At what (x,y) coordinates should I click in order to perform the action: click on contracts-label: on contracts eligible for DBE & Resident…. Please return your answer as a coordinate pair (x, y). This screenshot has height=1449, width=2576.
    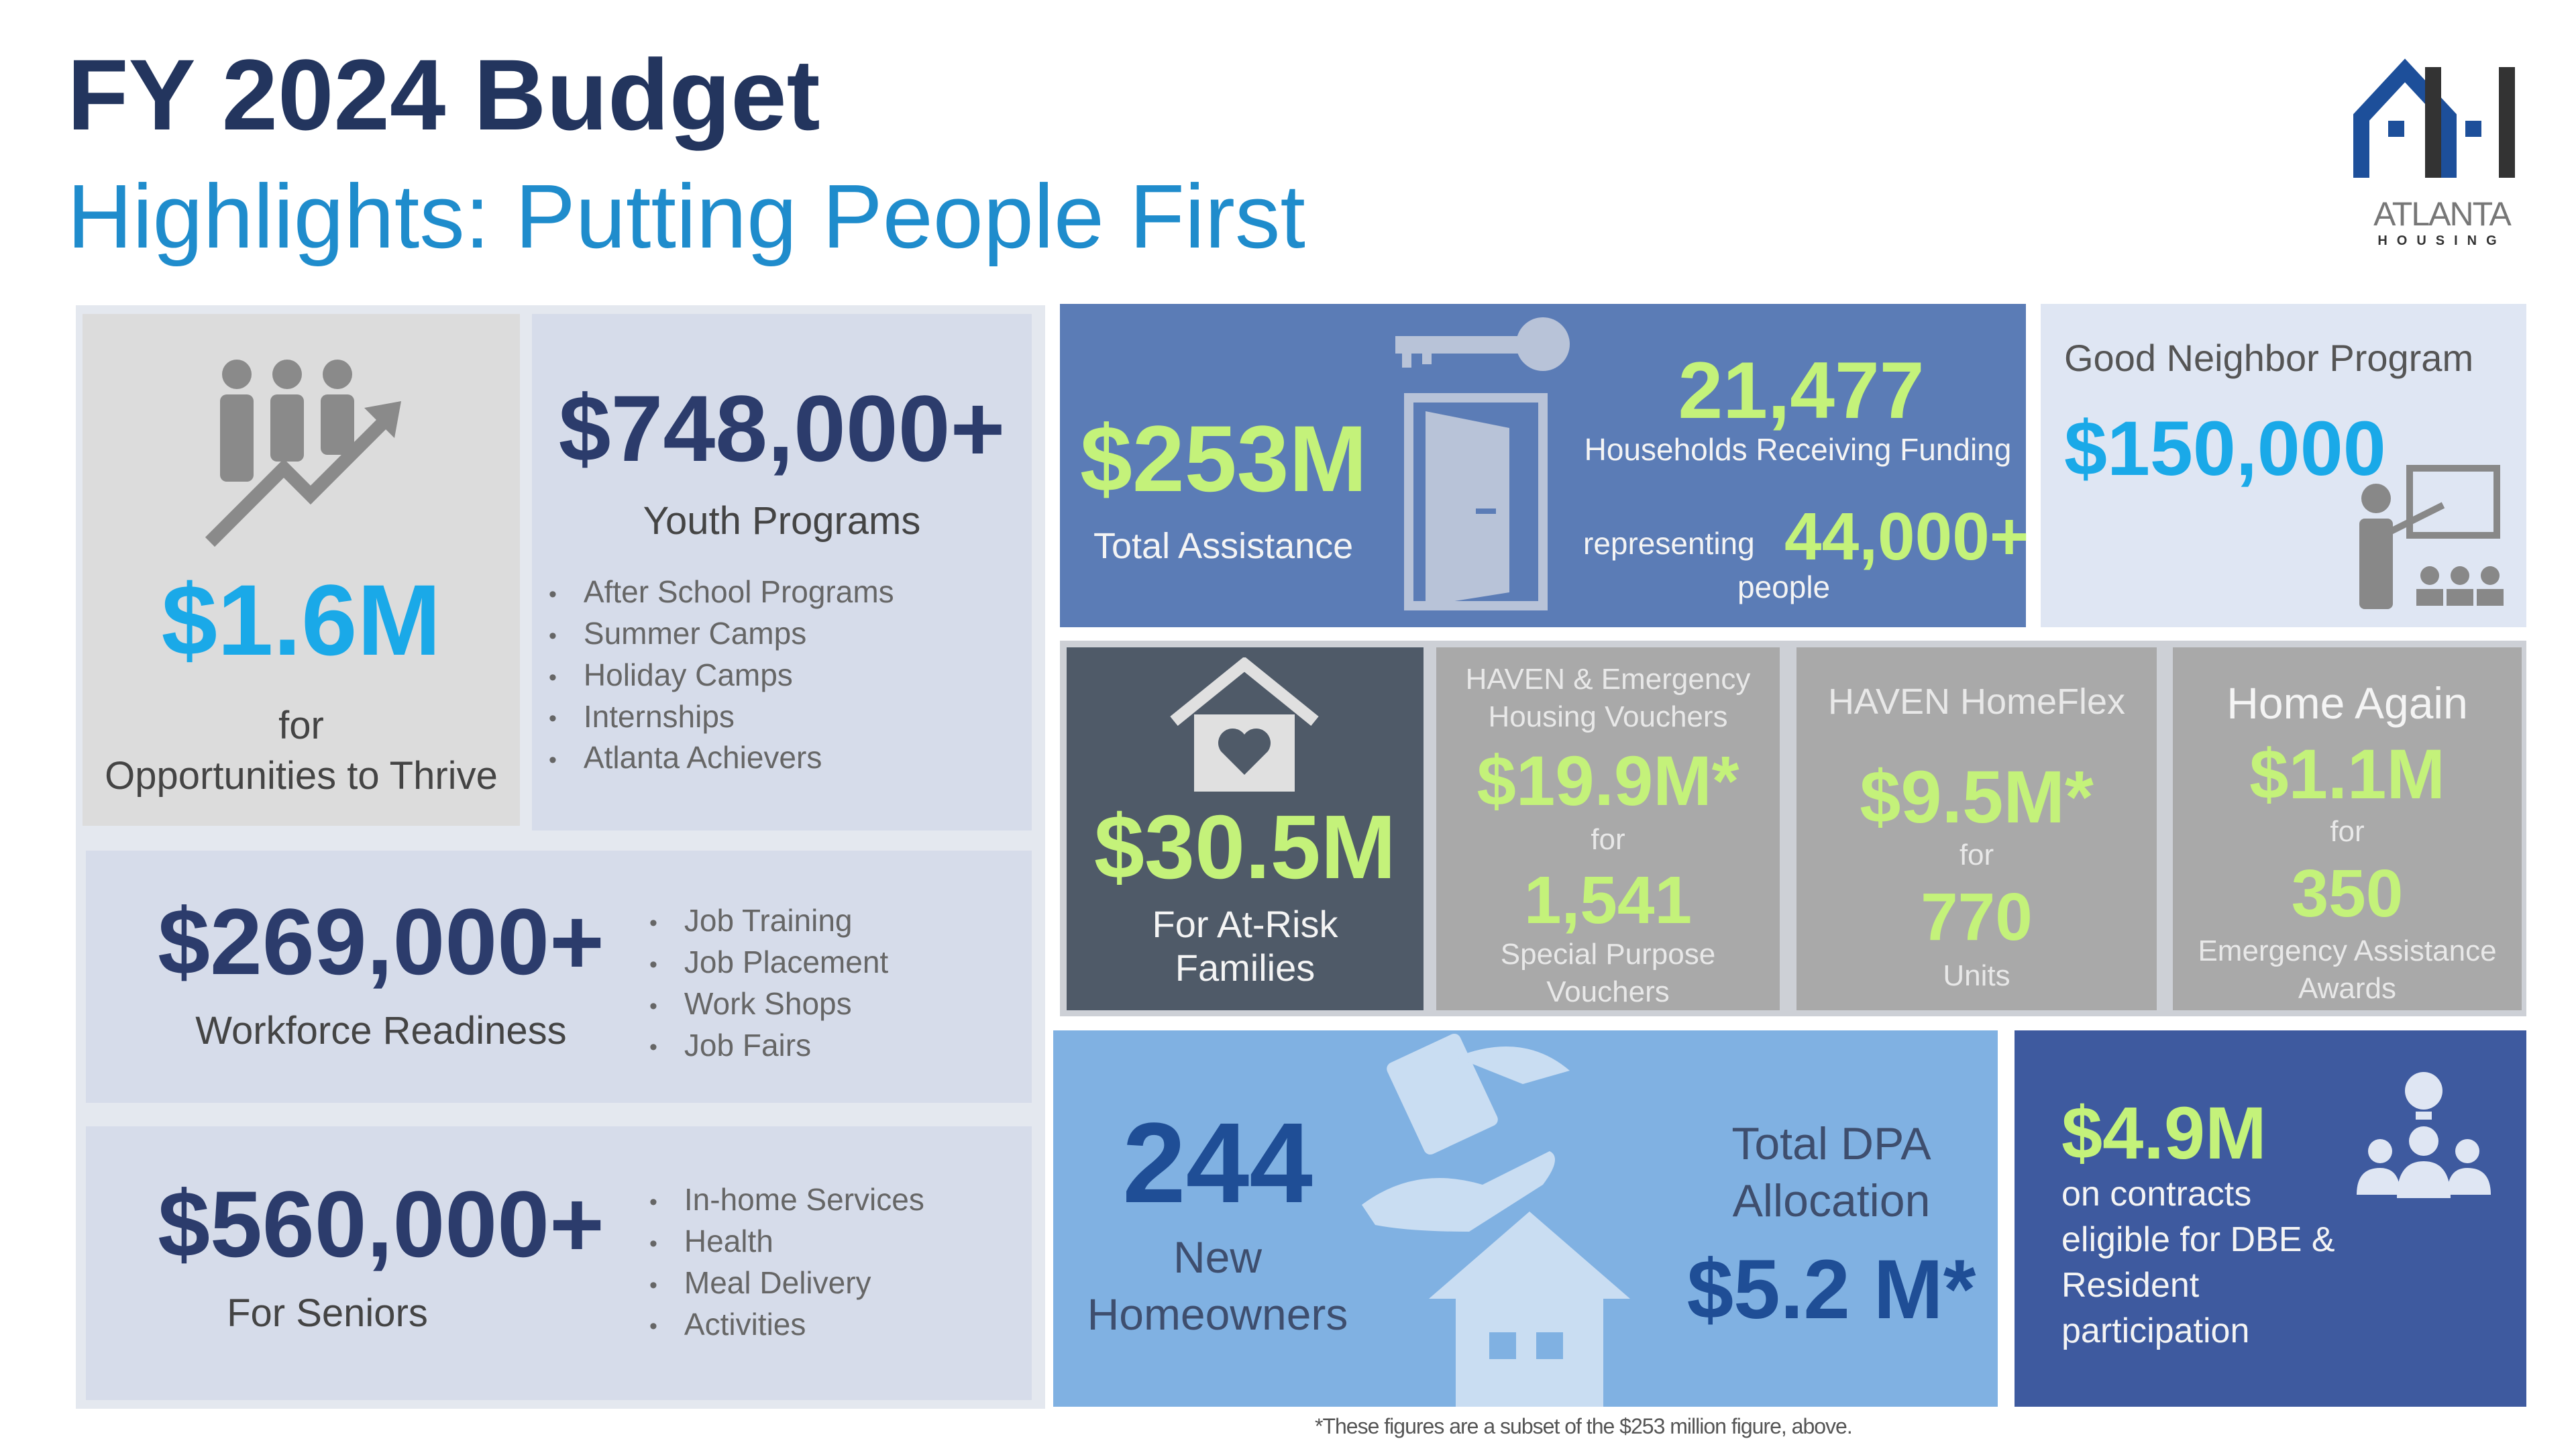
    Looking at the image, I should click on (2198, 1262).